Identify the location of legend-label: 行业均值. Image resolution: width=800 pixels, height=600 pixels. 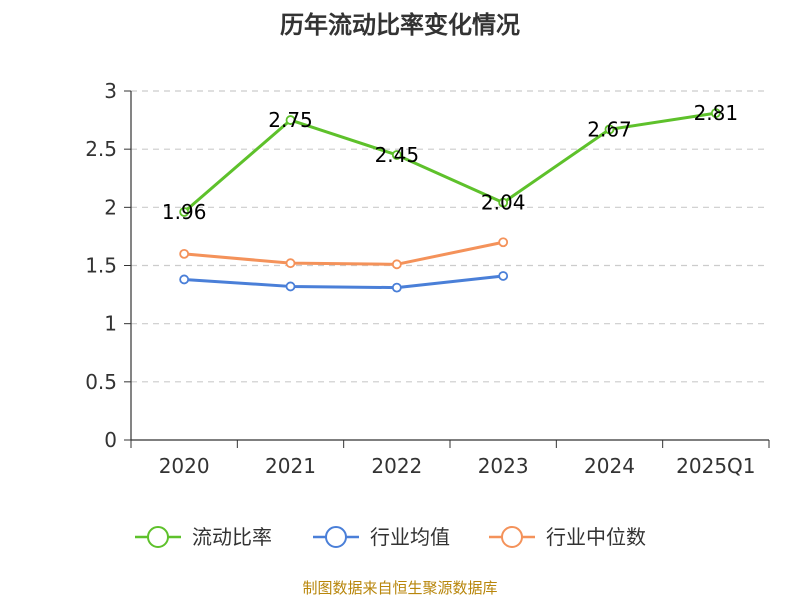
(410, 537).